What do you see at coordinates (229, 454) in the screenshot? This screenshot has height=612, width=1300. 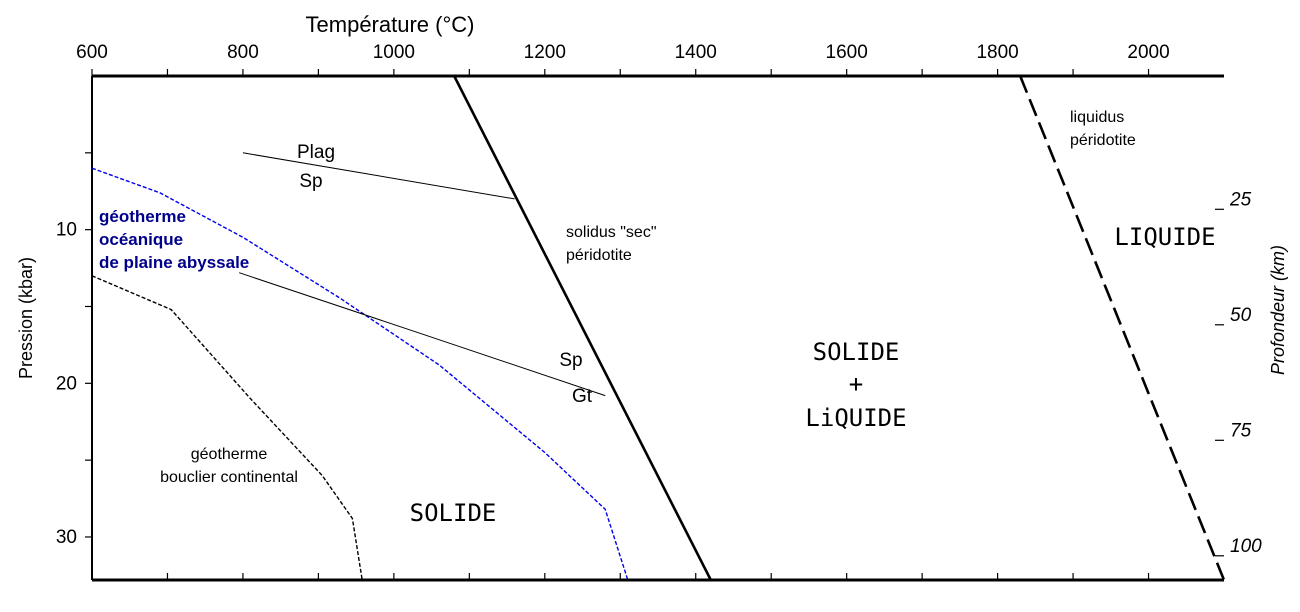 I see `continental-label-line1: géotherme` at bounding box center [229, 454].